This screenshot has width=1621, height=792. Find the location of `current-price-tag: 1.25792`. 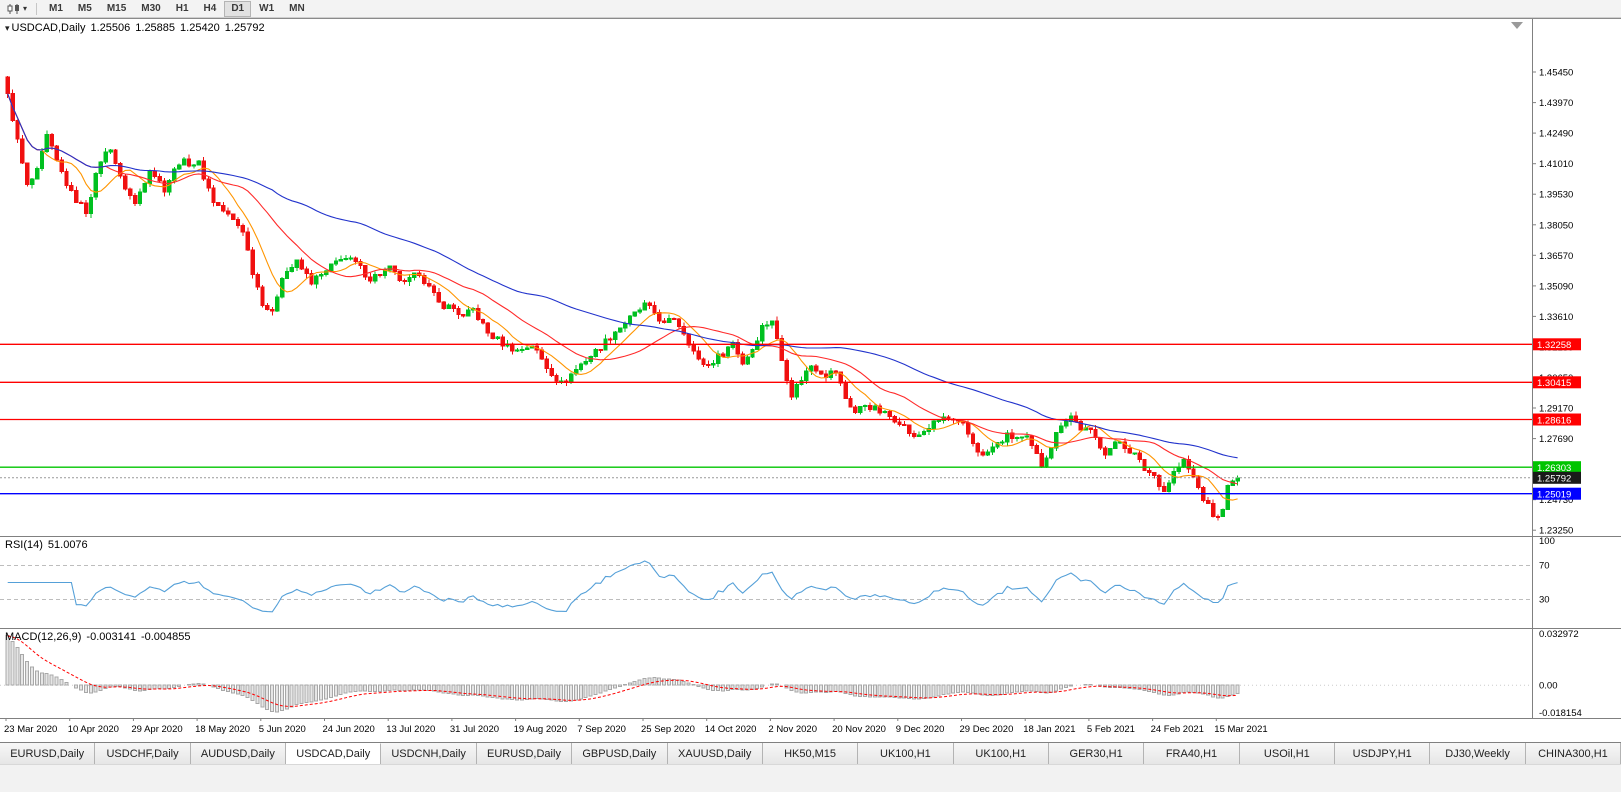

current-price-tag: 1.25792 is located at coordinates (1557, 478).